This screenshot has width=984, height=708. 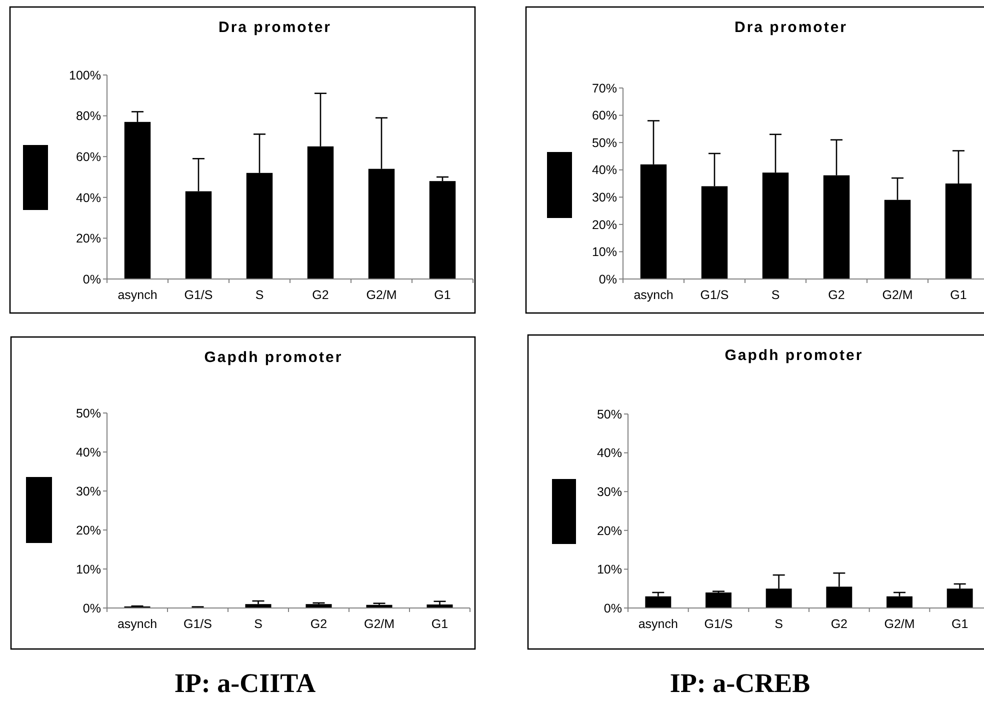 I want to click on y-tick-label: 80%, so click(x=88, y=116).